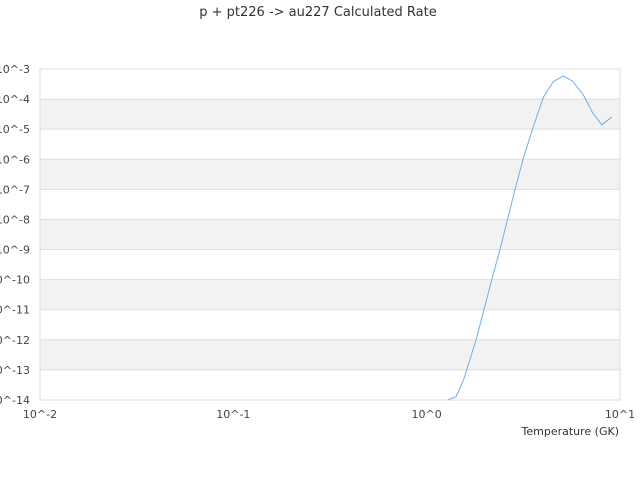  I want to click on y-tick-label: 10^-12, so click(15, 340).